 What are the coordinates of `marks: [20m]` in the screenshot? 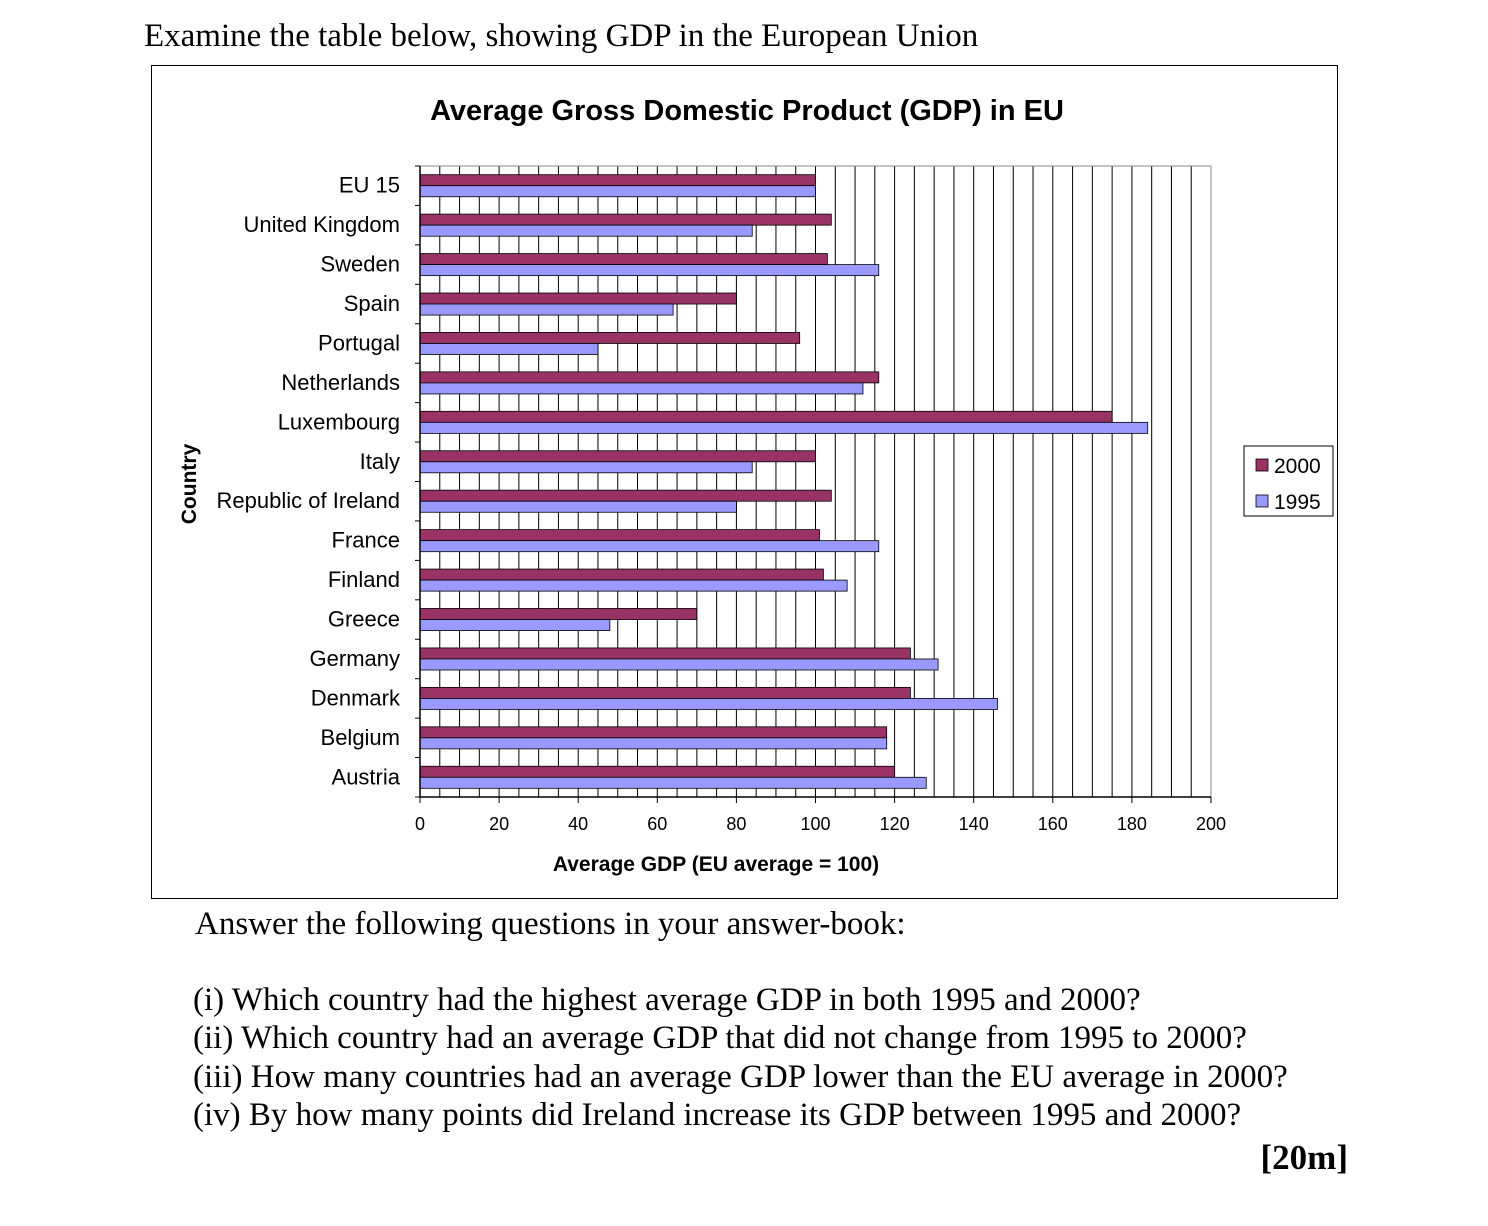 It's located at (1304, 1157).